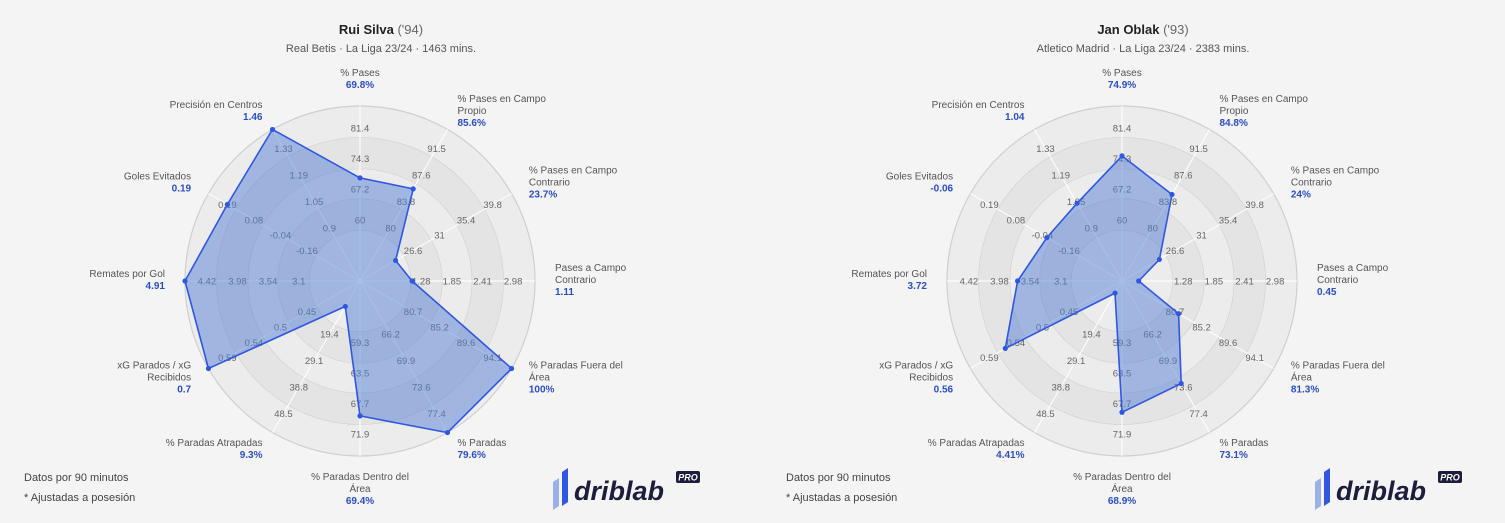  What do you see at coordinates (1010, 455) in the screenshot?
I see `axis-value: 4.41%` at bounding box center [1010, 455].